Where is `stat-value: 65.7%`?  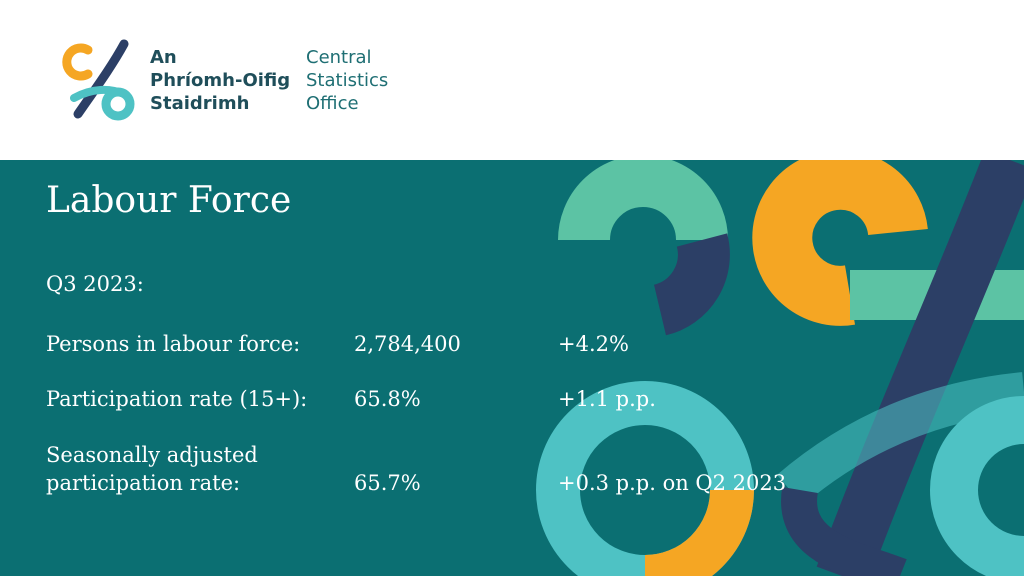
stat-value: 65.7% is located at coordinates (387, 483).